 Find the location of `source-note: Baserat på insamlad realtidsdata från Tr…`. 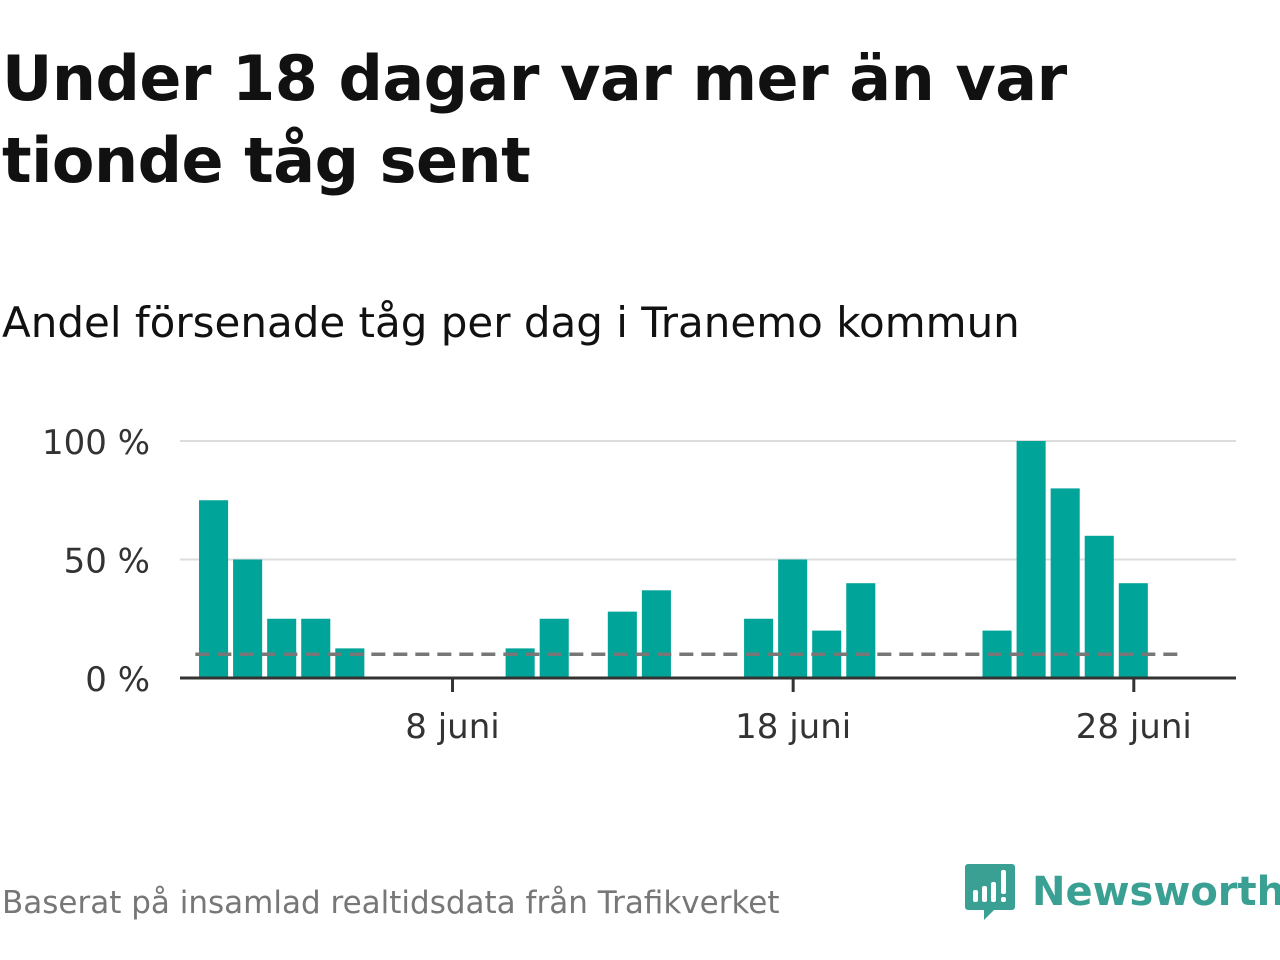

source-note: Baserat på insamlad realtidsdata från Tr… is located at coordinates (391, 903).